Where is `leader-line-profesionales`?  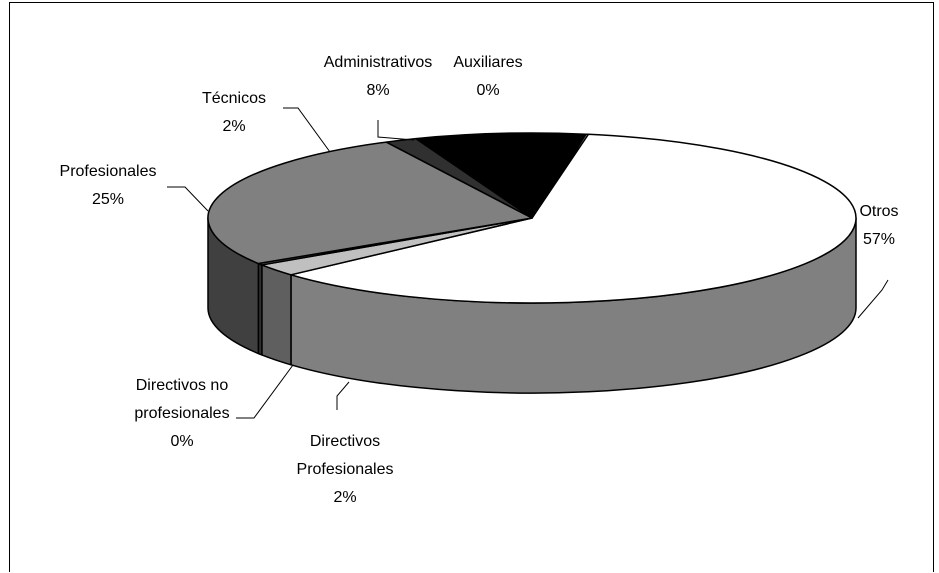
leader-line-profesionales is located at coordinates (188, 199).